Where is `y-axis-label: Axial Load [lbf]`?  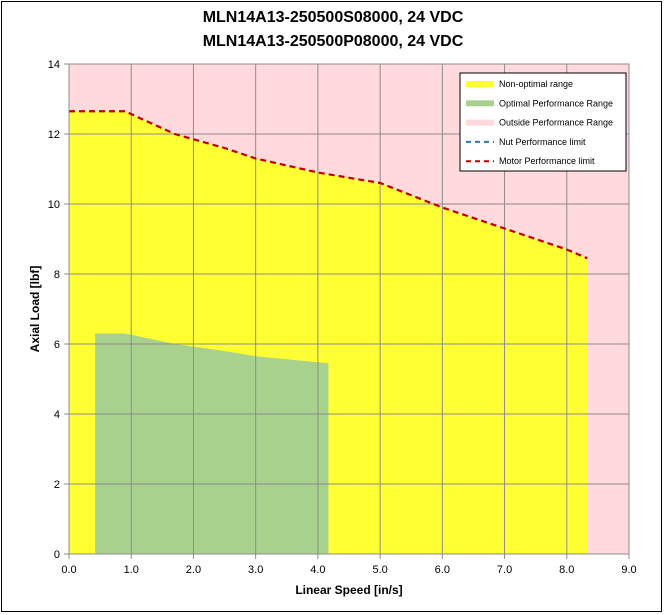
y-axis-label: Axial Load [lbf] is located at coordinates (35, 309).